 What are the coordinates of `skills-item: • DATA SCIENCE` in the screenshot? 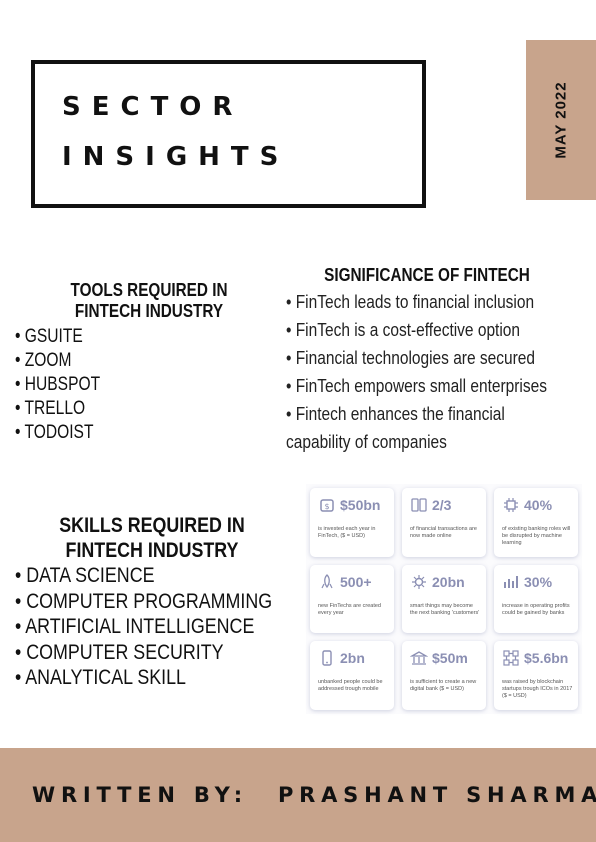 It's located at (85, 575).